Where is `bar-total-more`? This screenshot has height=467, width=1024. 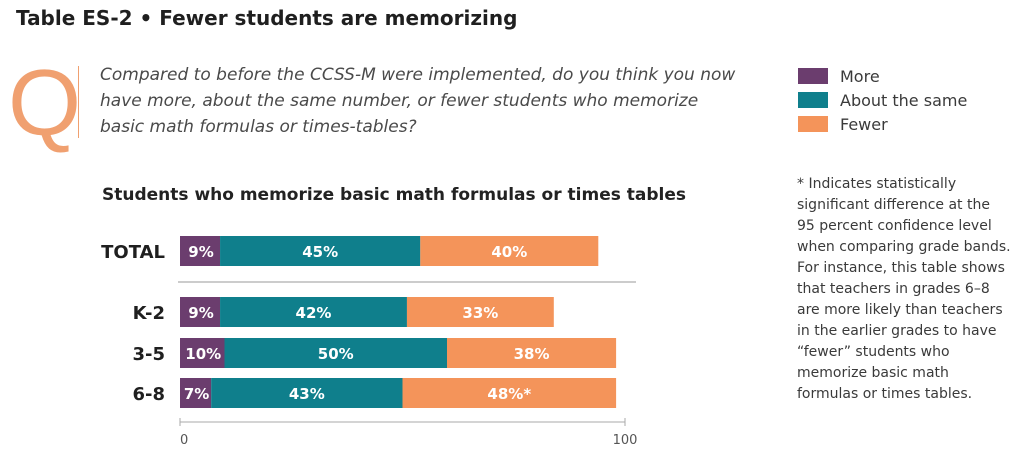
bar-total-more is located at coordinates (200, 251).